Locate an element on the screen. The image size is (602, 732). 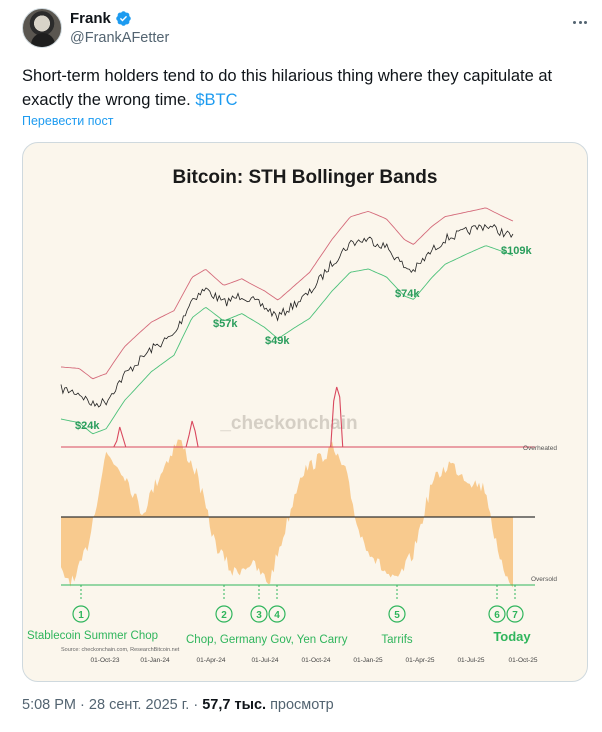
tweet-time: 5:08 PM is located at coordinates (49, 705).